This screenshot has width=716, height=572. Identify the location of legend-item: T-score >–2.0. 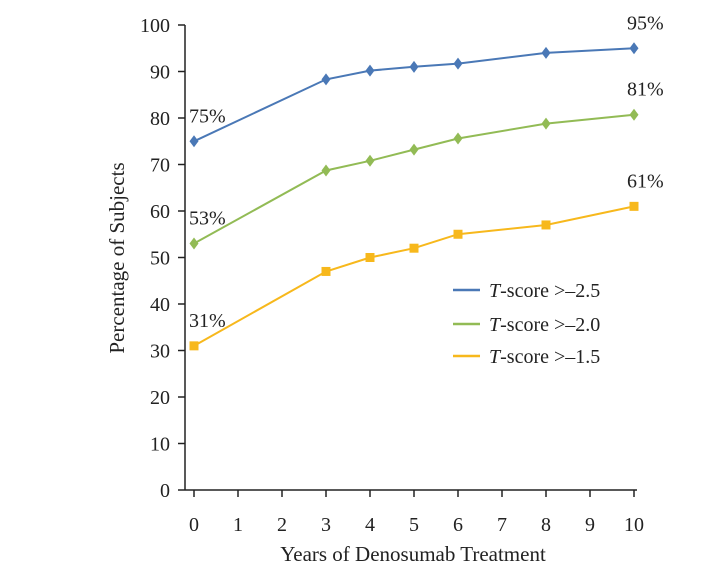
(526, 325).